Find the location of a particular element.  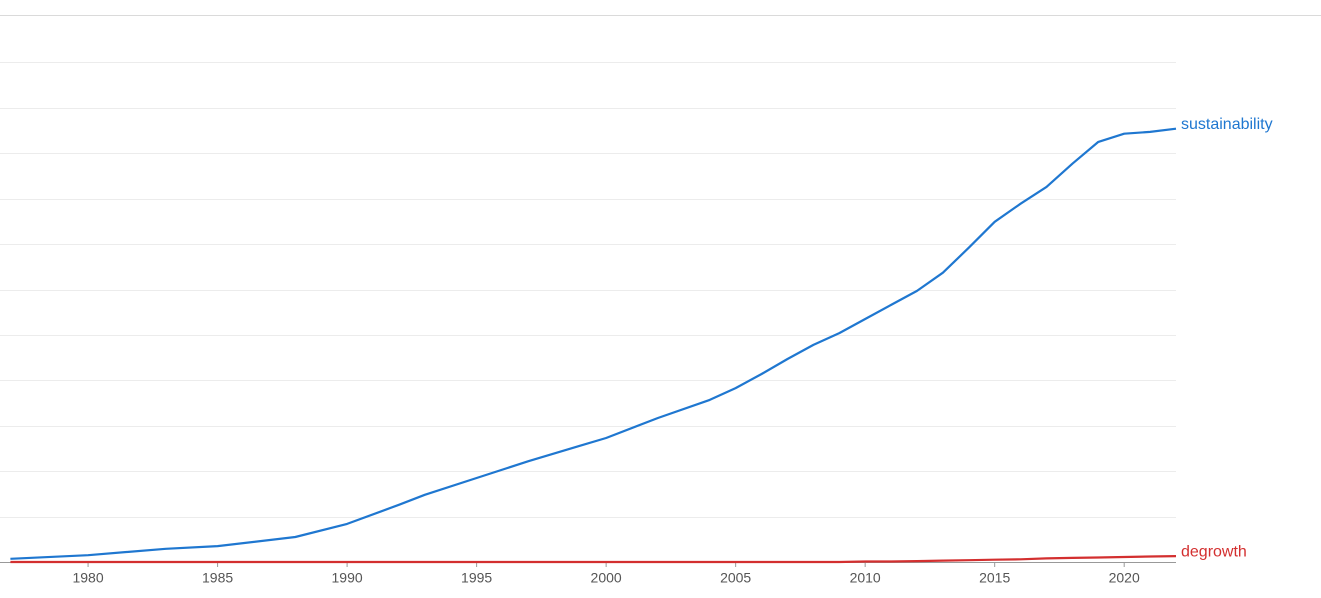

x-tick-label: 1980 is located at coordinates (87, 578).